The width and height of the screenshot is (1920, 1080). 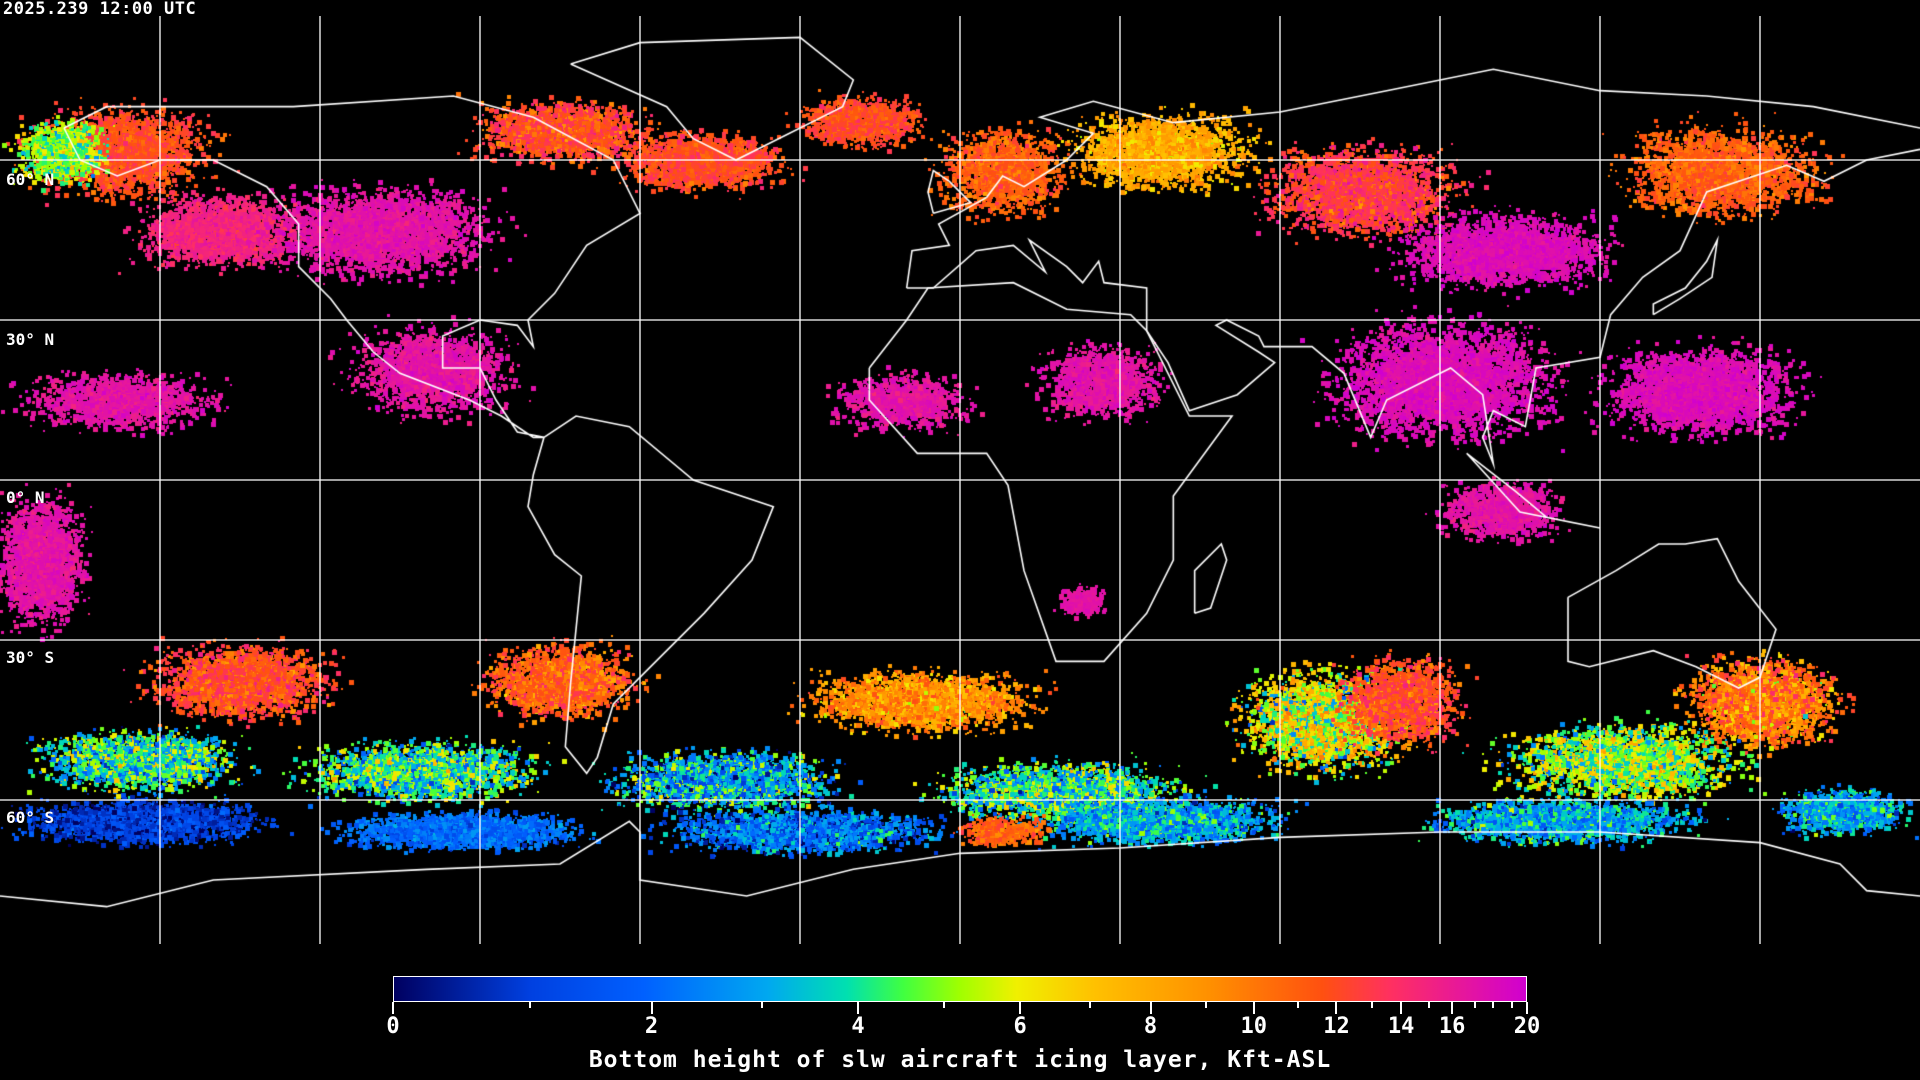 What do you see at coordinates (1401, 1026) in the screenshot?
I see `tick-label-14: 14` at bounding box center [1401, 1026].